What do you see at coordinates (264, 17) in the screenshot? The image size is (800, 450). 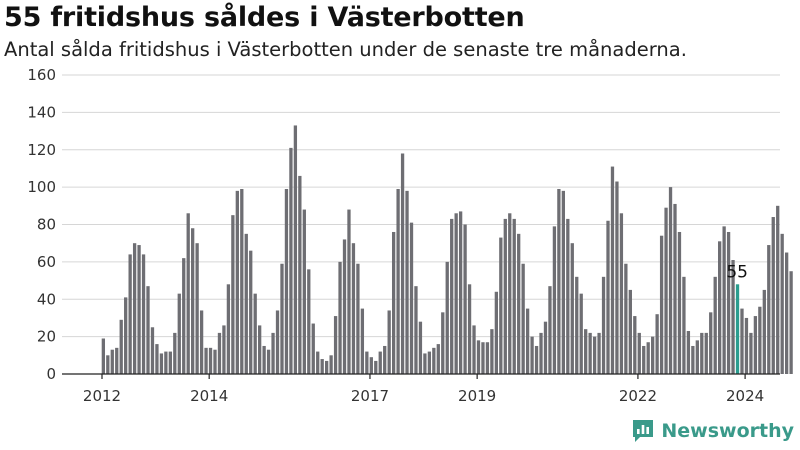 I see `chart-title: 55 fritidshus såldes i Västerbotten` at bounding box center [264, 17].